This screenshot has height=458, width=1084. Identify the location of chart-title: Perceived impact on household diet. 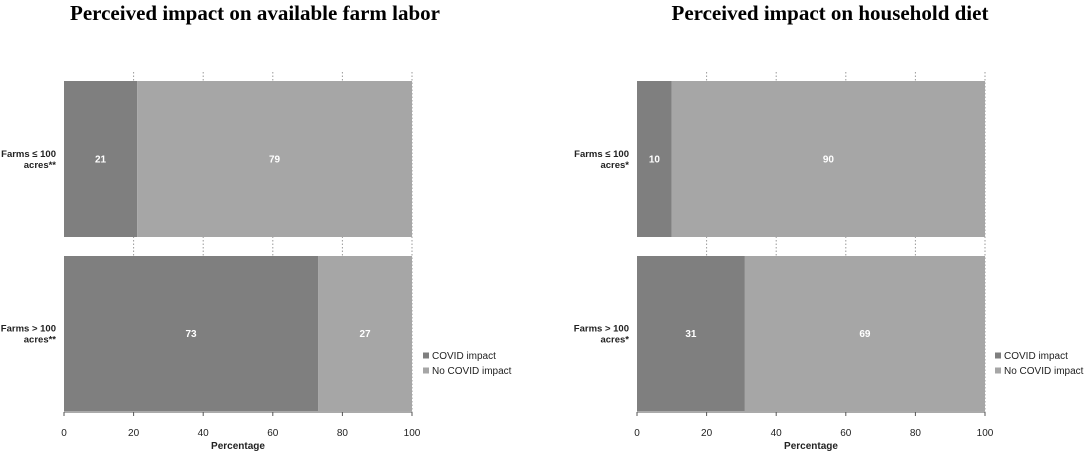
(830, 13).